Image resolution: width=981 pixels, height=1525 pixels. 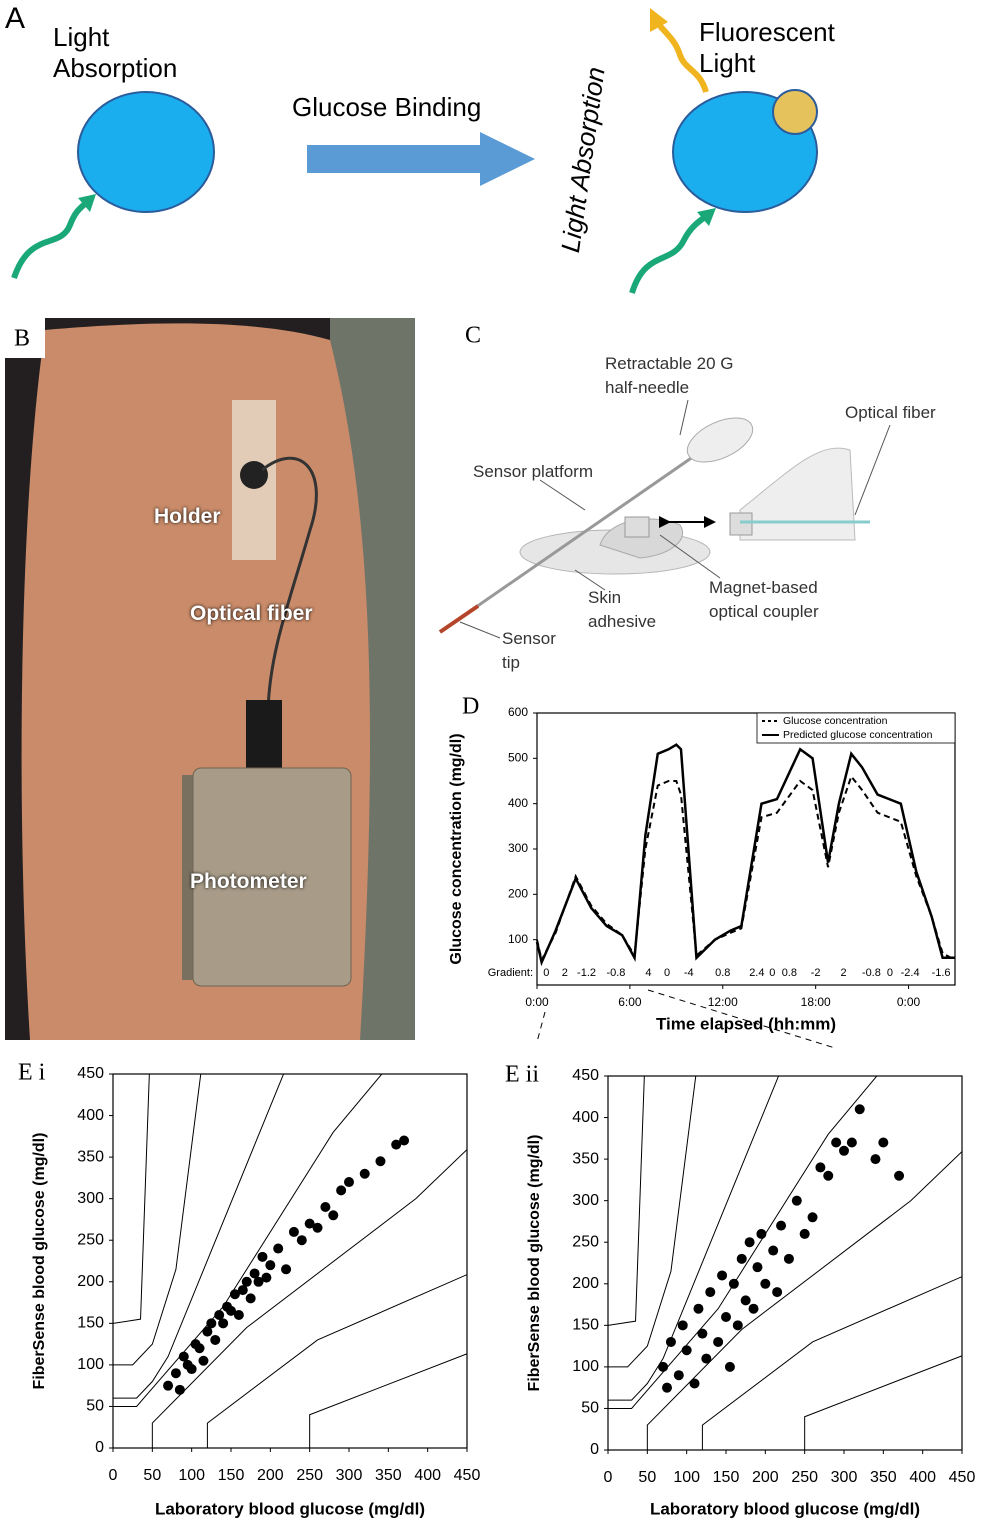 What do you see at coordinates (630, 1002) in the screenshot?
I see `x-tick-label: 6:00` at bounding box center [630, 1002].